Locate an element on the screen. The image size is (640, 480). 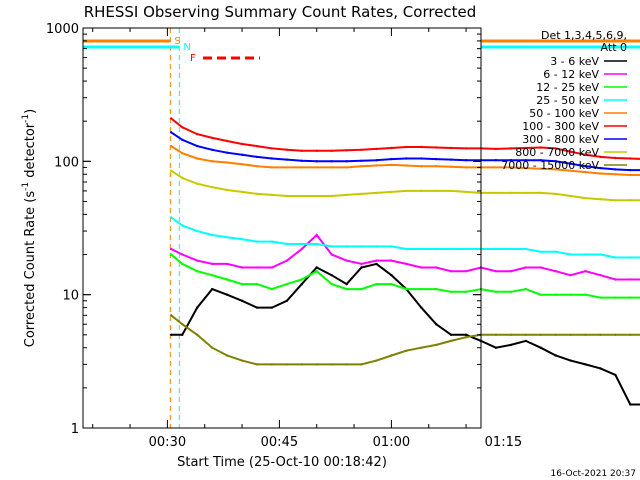
legend-label-6: 300 - 800 keV is located at coordinates (560, 139).